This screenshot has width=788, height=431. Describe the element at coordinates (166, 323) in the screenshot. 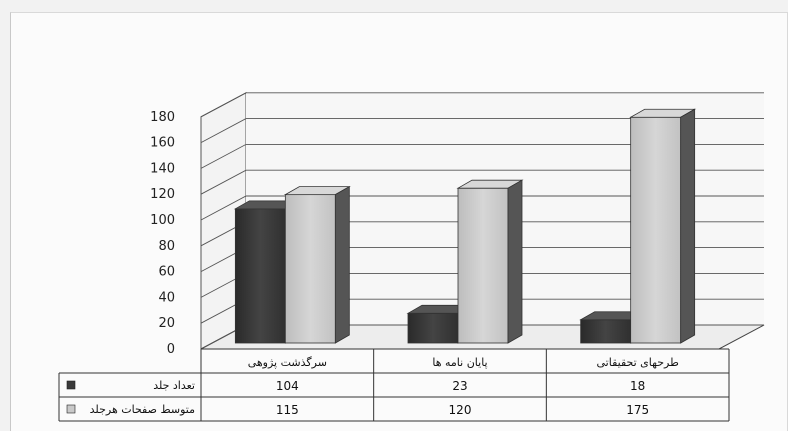

I see `y-tick-label: 20` at that location.